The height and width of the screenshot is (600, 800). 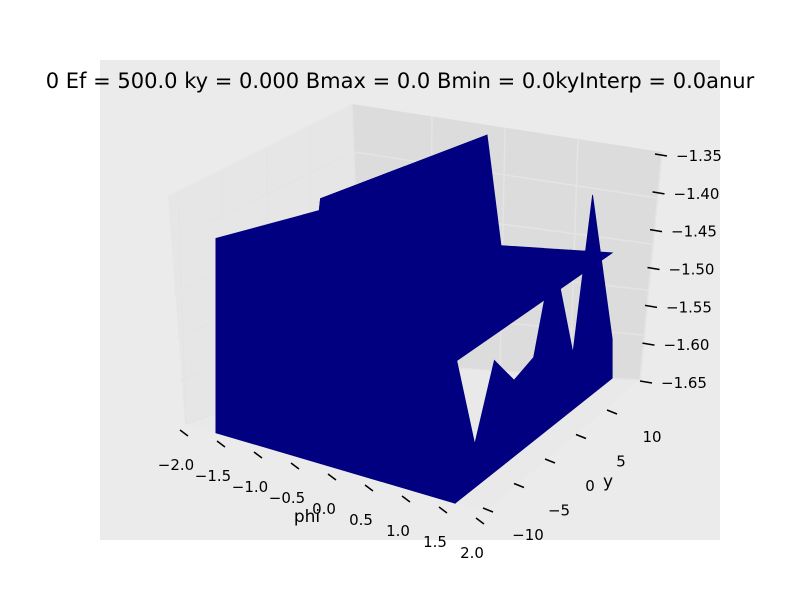 I want to click on x-tick-label: −1.0, so click(x=250, y=487).